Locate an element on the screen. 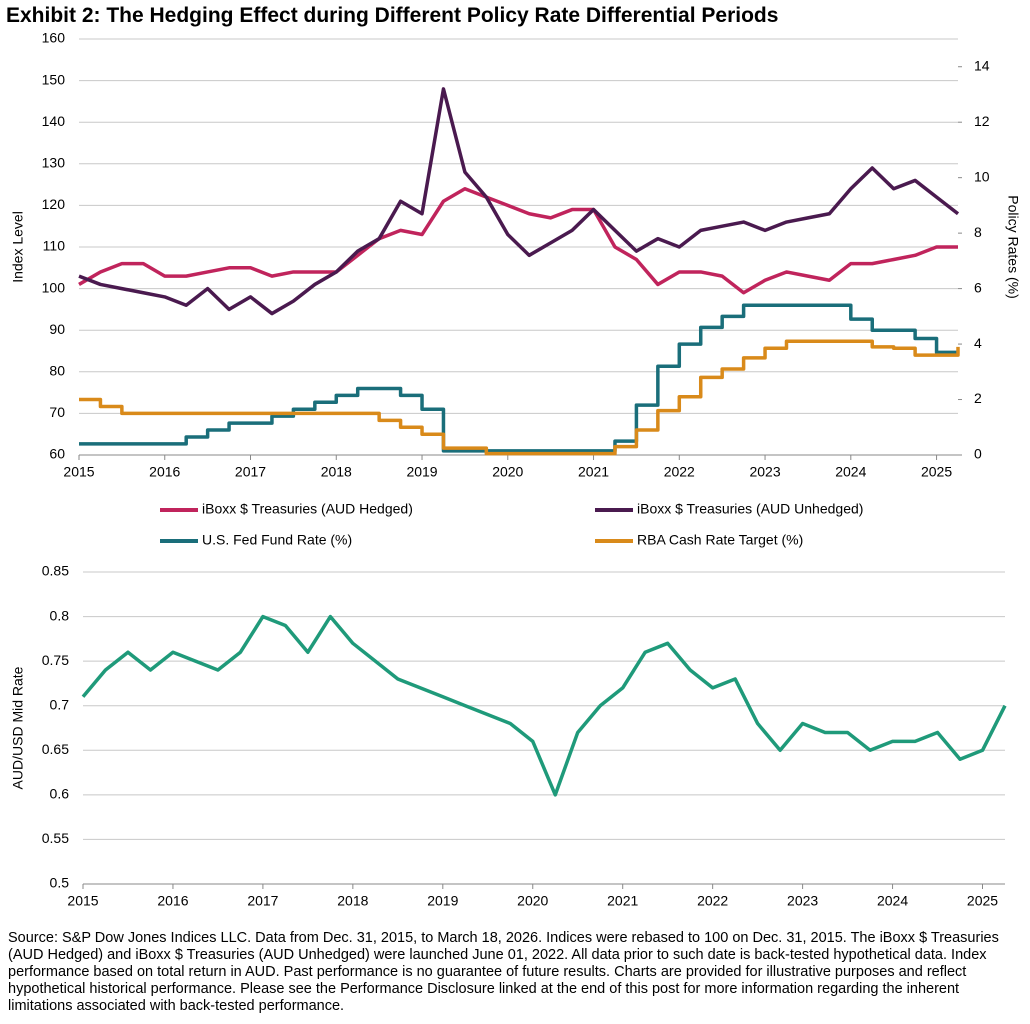  legend-label: iBoxx $ Treasuries (AUD Hedged) is located at coordinates (307, 509).